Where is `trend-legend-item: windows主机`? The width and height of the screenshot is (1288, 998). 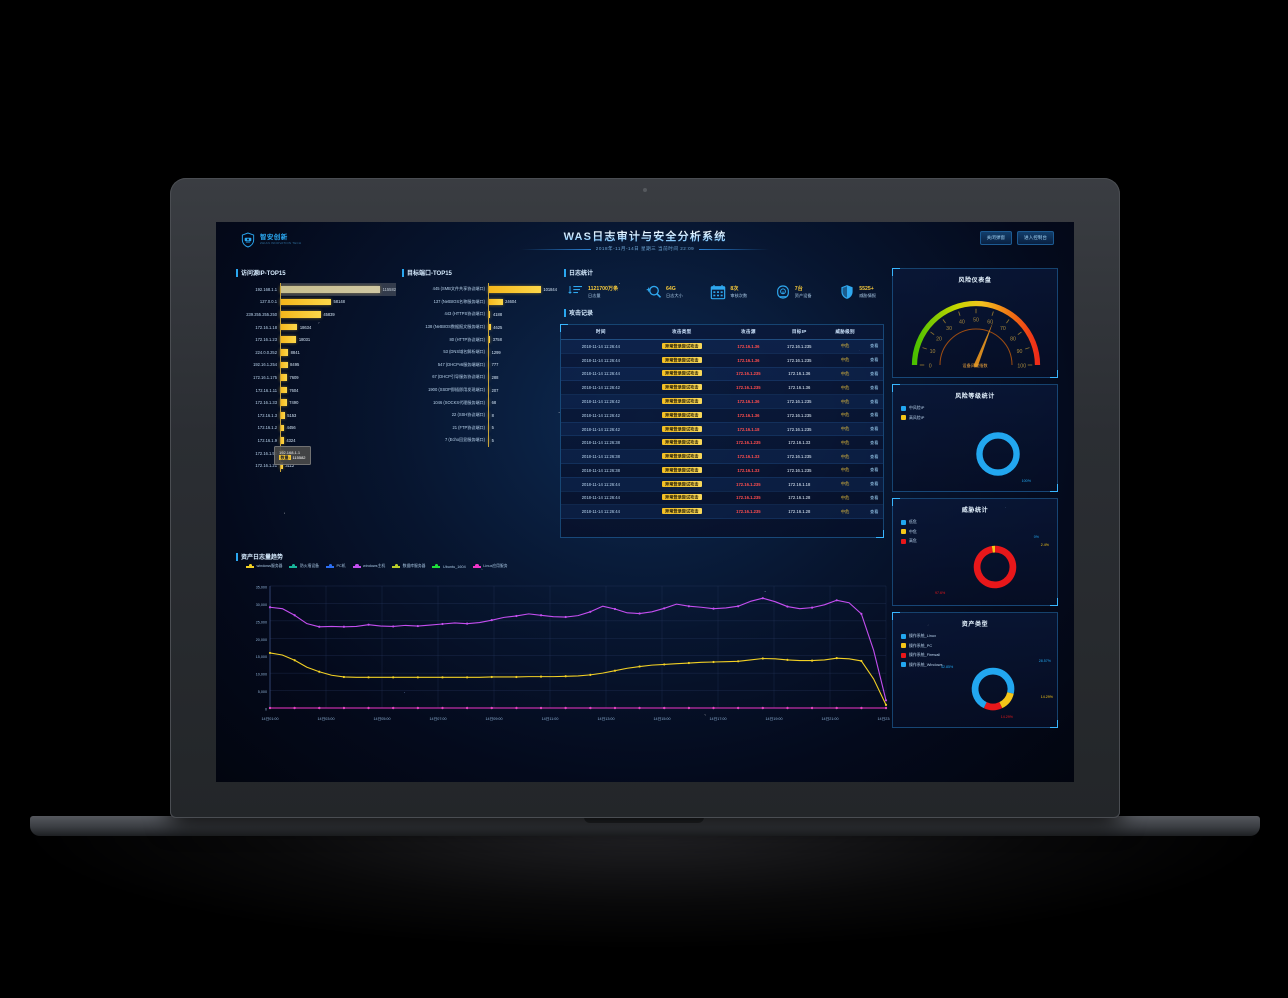 trend-legend-item: windows主机 is located at coordinates (368, 566).